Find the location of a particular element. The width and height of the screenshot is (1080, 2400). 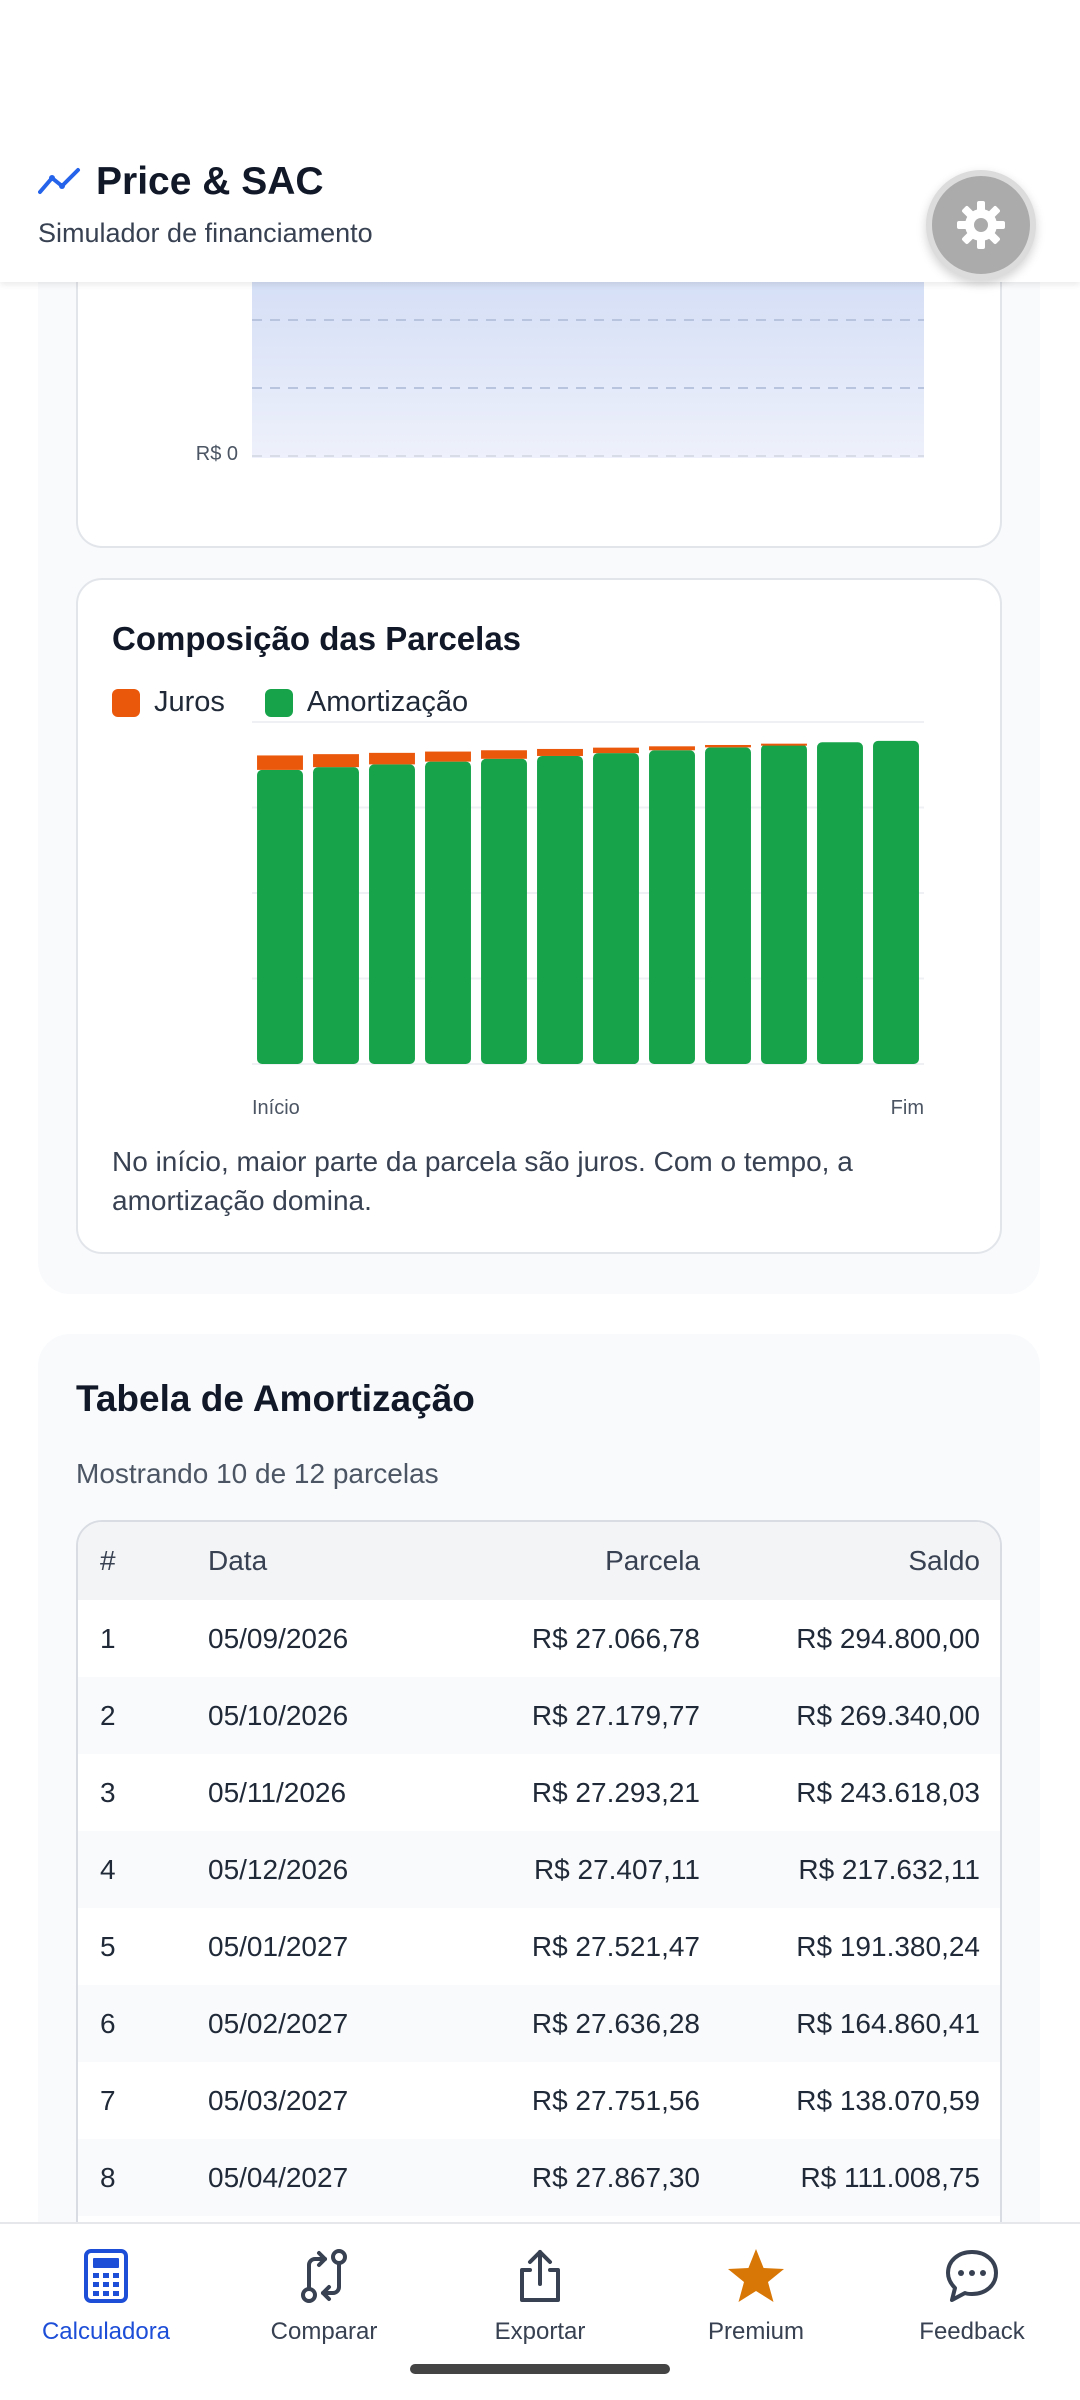

bottom-navigation: Calculadora Comparar is located at coordinates (540, 2311).